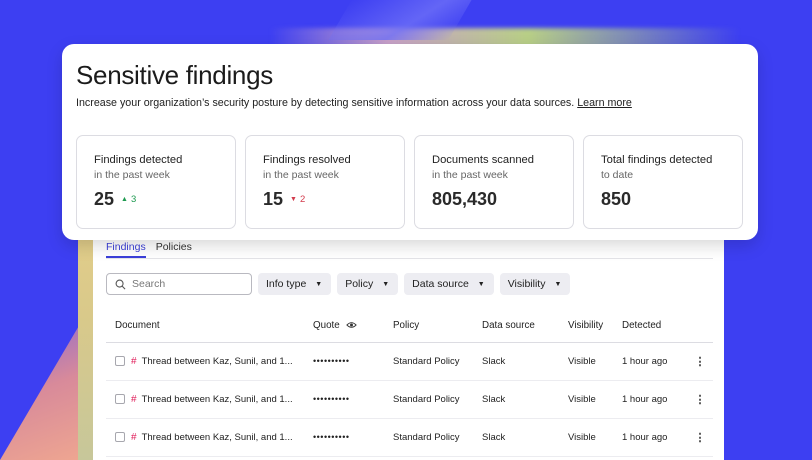 Image resolution: width=812 pixels, height=460 pixels. I want to click on stat-period: to date, so click(617, 175).